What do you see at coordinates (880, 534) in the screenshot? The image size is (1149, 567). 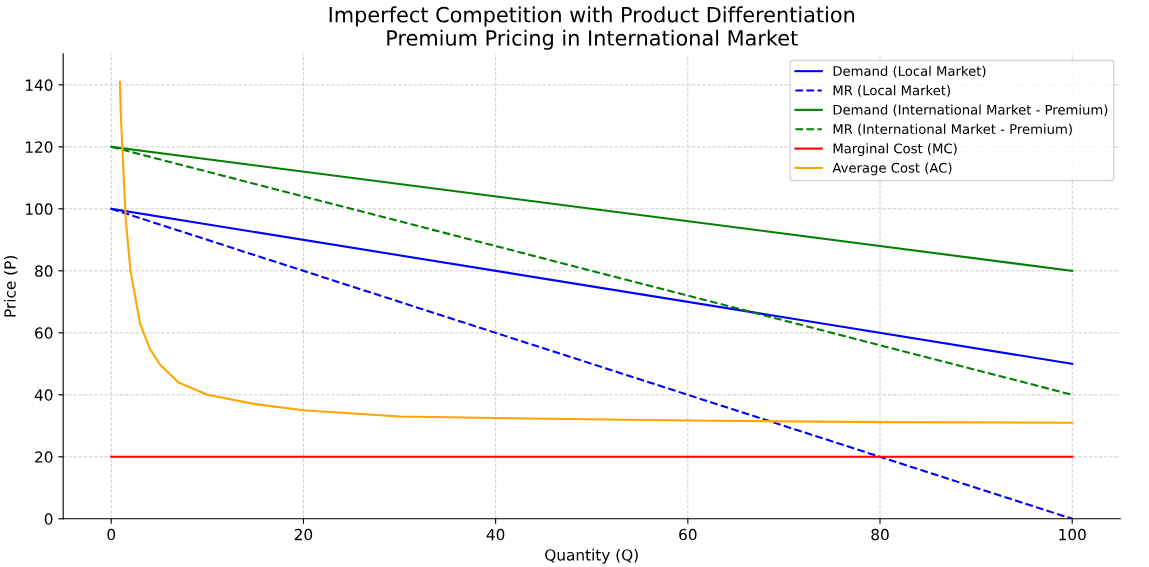 I see `x-tick-label: 80` at bounding box center [880, 534].